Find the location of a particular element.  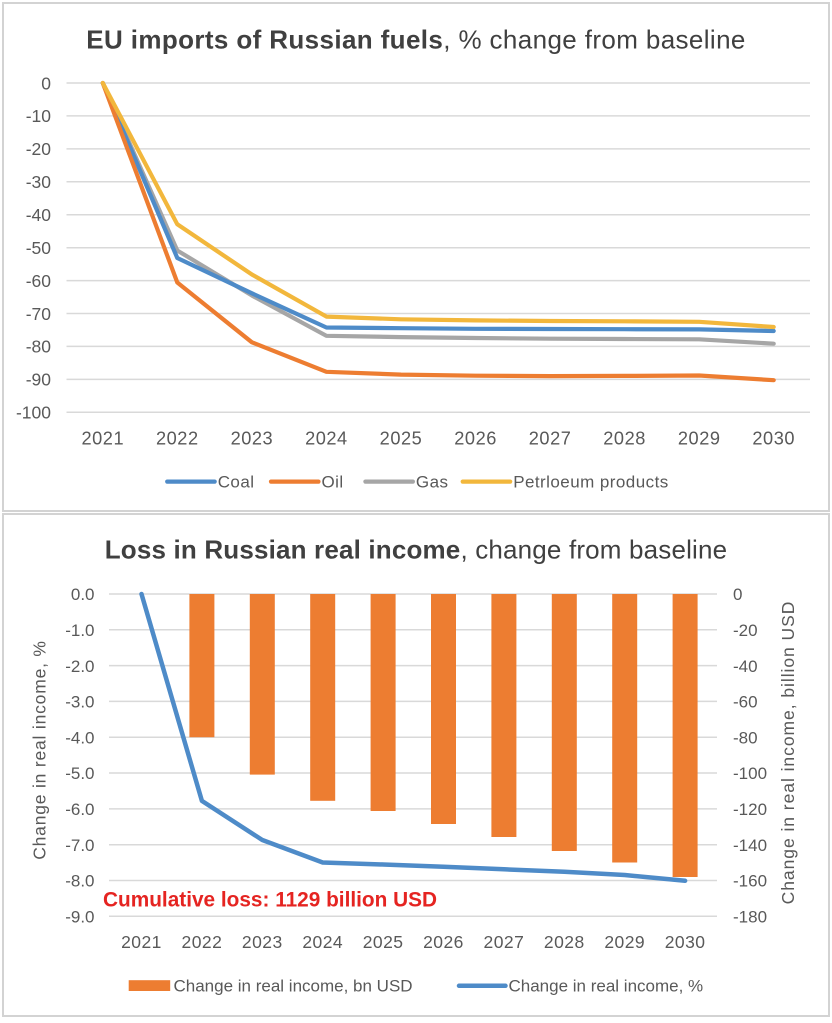

svg-text: -140 is located at coordinates (750, 845).